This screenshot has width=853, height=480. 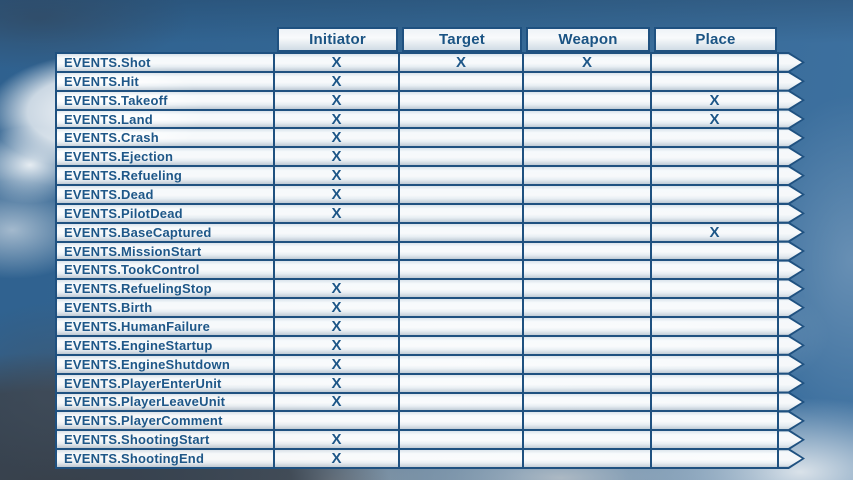 I want to click on table-row: EVENTS.Crash X, so click(x=430, y=138).